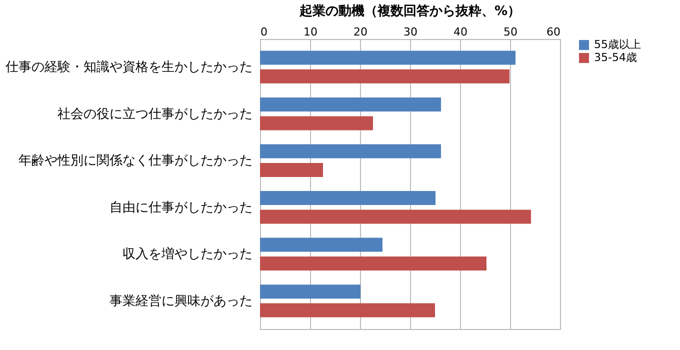 The image size is (680, 350). Describe the element at coordinates (361, 32) in the screenshot. I see `x-tick-label: 20` at that location.